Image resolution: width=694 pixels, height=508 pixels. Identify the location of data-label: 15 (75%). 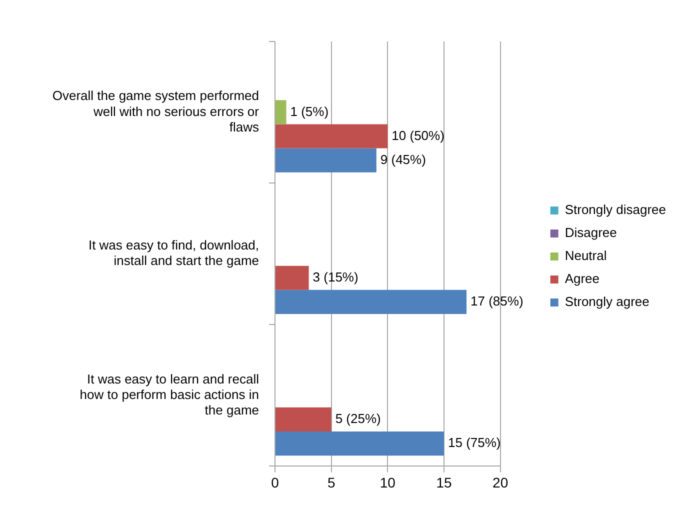
(474, 442).